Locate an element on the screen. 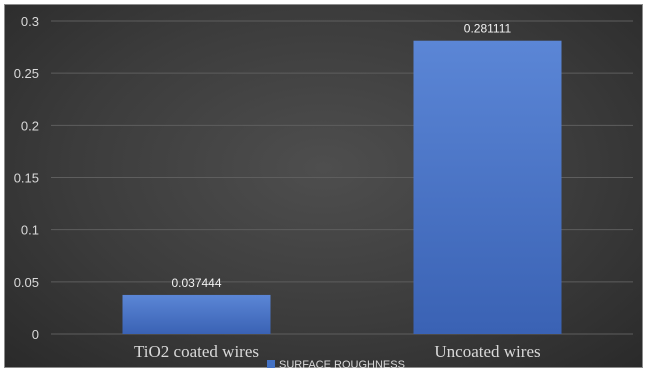 The image size is (647, 372). bar-tio2-coated-wires is located at coordinates (196, 314).